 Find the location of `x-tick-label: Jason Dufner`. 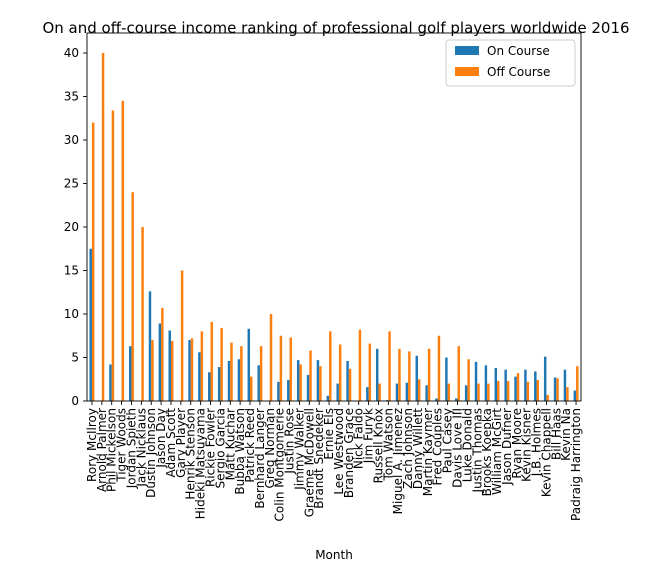

x-tick-label: Jason Dufner is located at coordinates (507, 447).